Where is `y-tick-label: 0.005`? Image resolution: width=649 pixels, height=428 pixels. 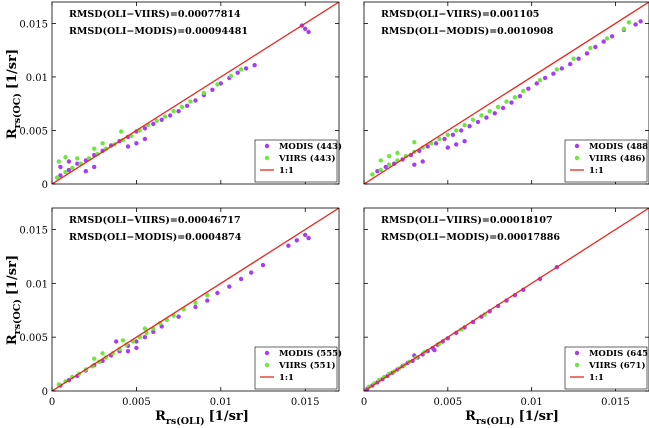 y-tick-label: 0.005 is located at coordinates (33, 131).